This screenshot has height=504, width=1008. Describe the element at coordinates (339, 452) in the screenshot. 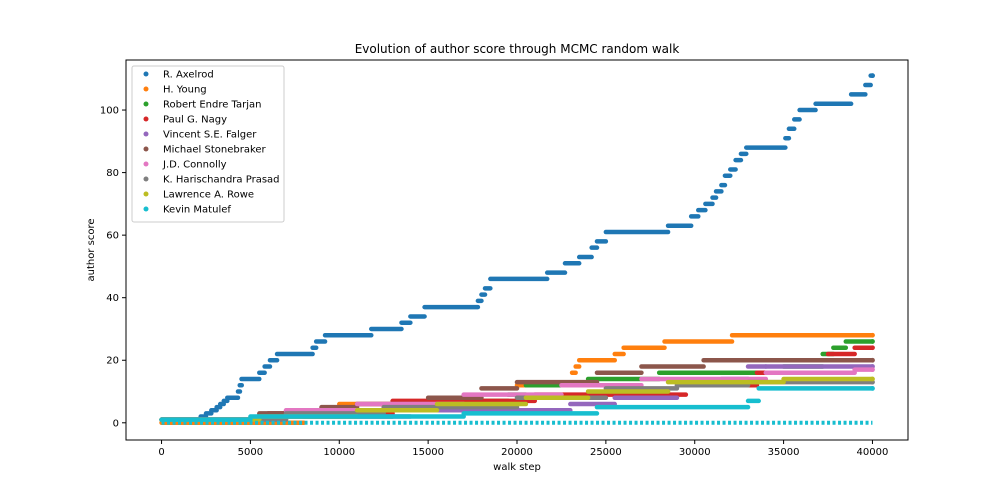

I see `x-tick-label: 10000` at that location.